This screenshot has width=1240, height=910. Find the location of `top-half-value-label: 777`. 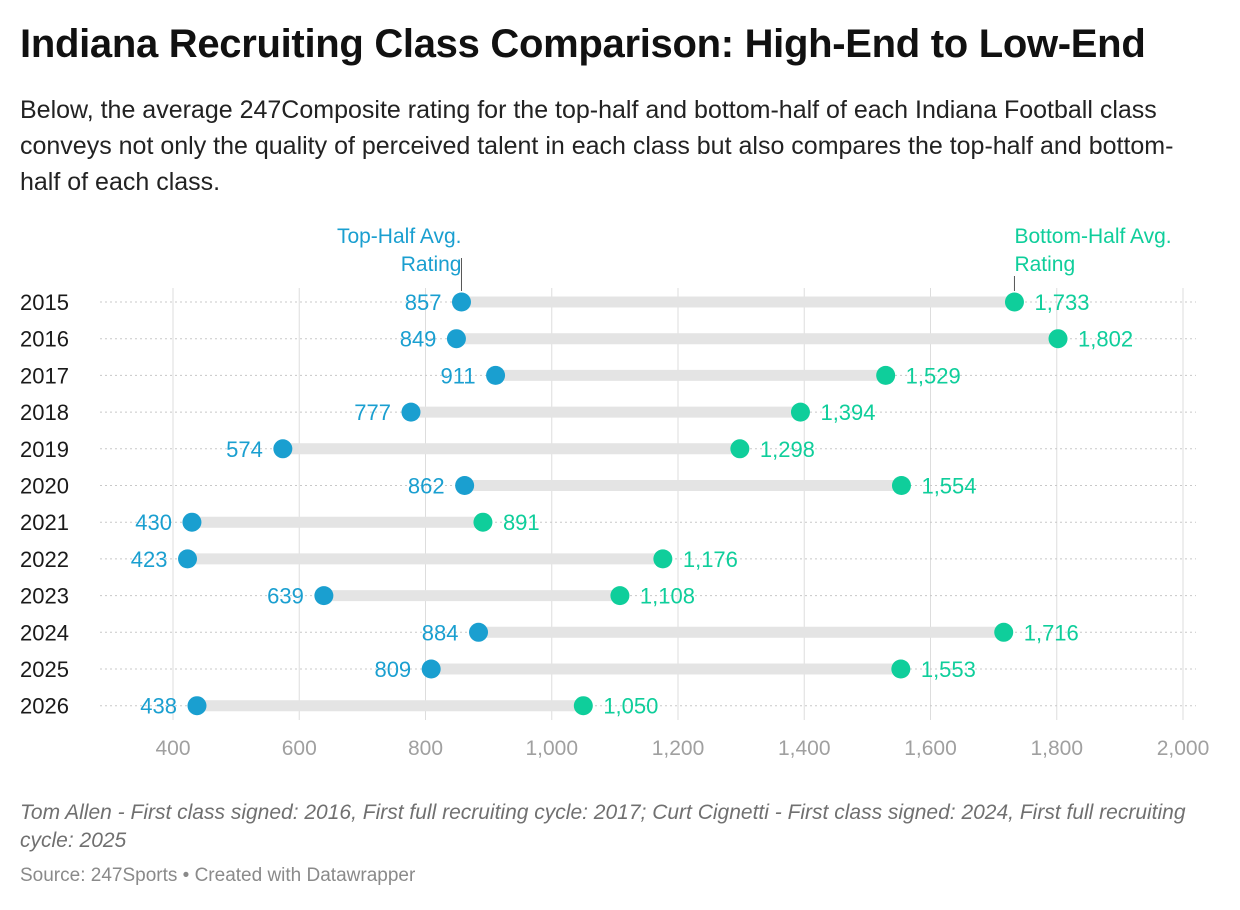

top-half-value-label: 777 is located at coordinates (372, 412).